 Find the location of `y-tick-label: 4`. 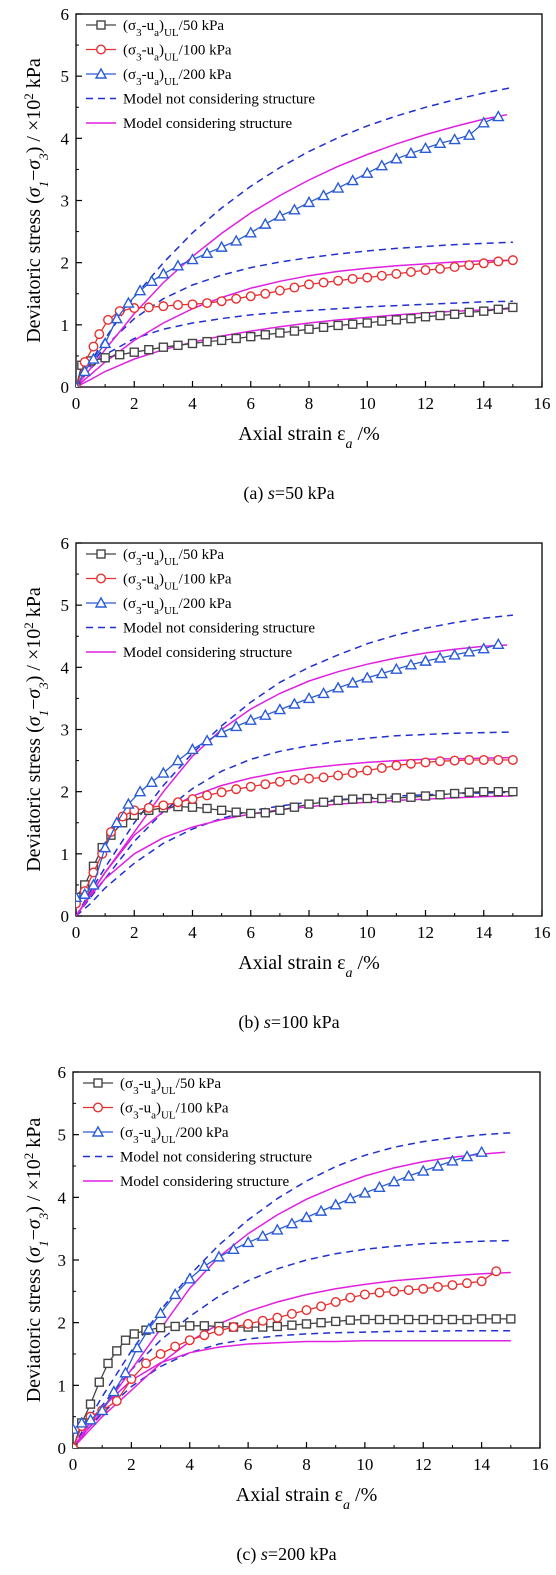

y-tick-label: 4 is located at coordinates (62, 1197).